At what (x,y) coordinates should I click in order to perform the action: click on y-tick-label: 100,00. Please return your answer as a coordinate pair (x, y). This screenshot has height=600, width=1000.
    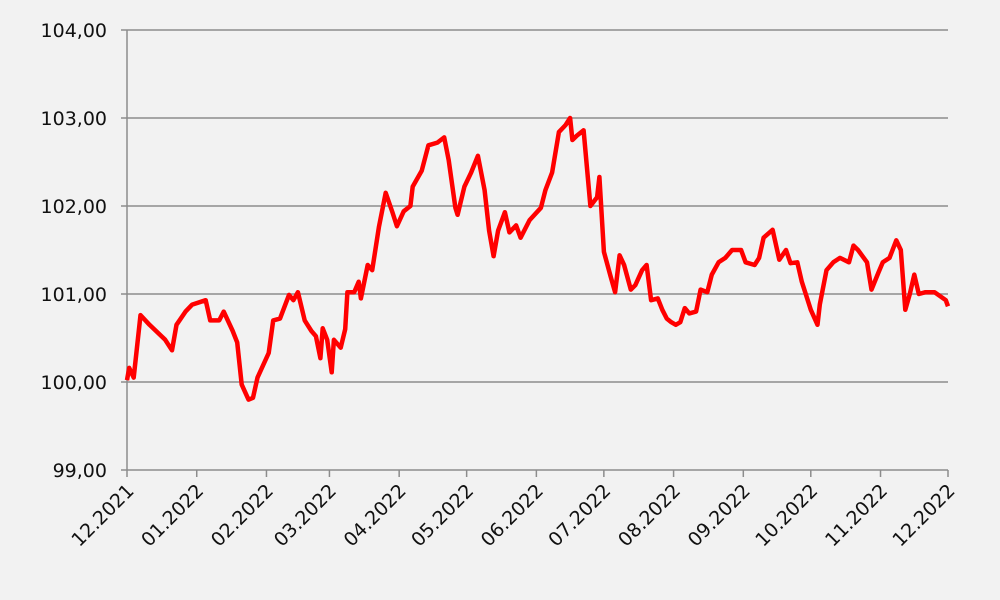
    Looking at the image, I should click on (74, 383).